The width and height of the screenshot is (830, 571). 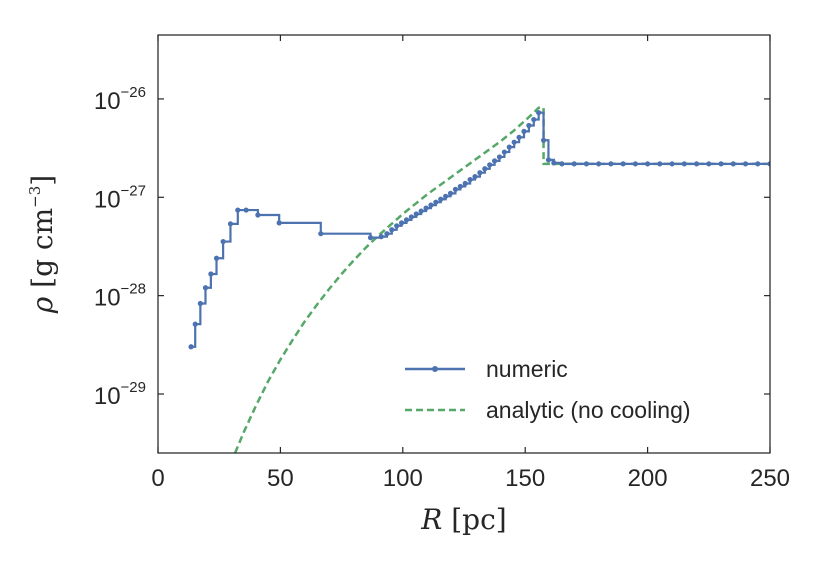 What do you see at coordinates (770, 478) in the screenshot?
I see `x-tick-label: 250` at bounding box center [770, 478].